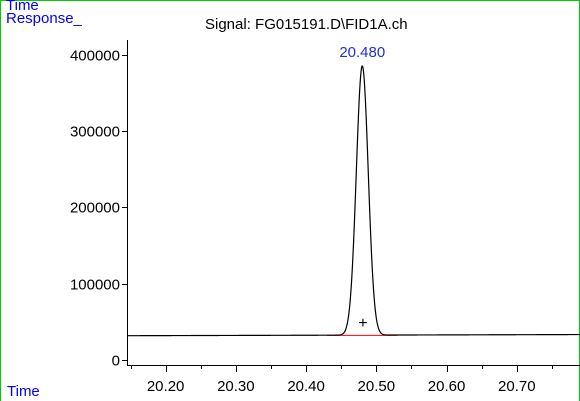 Image resolution: width=580 pixels, height=401 pixels. I want to click on x-tick-label: 20.60, so click(447, 386).